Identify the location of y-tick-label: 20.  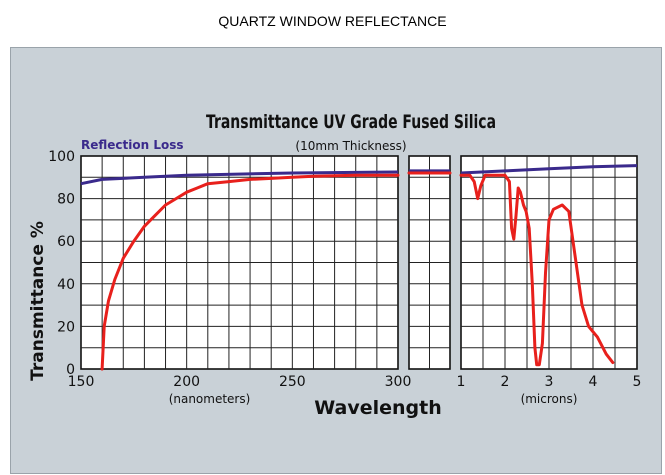
(66, 327).